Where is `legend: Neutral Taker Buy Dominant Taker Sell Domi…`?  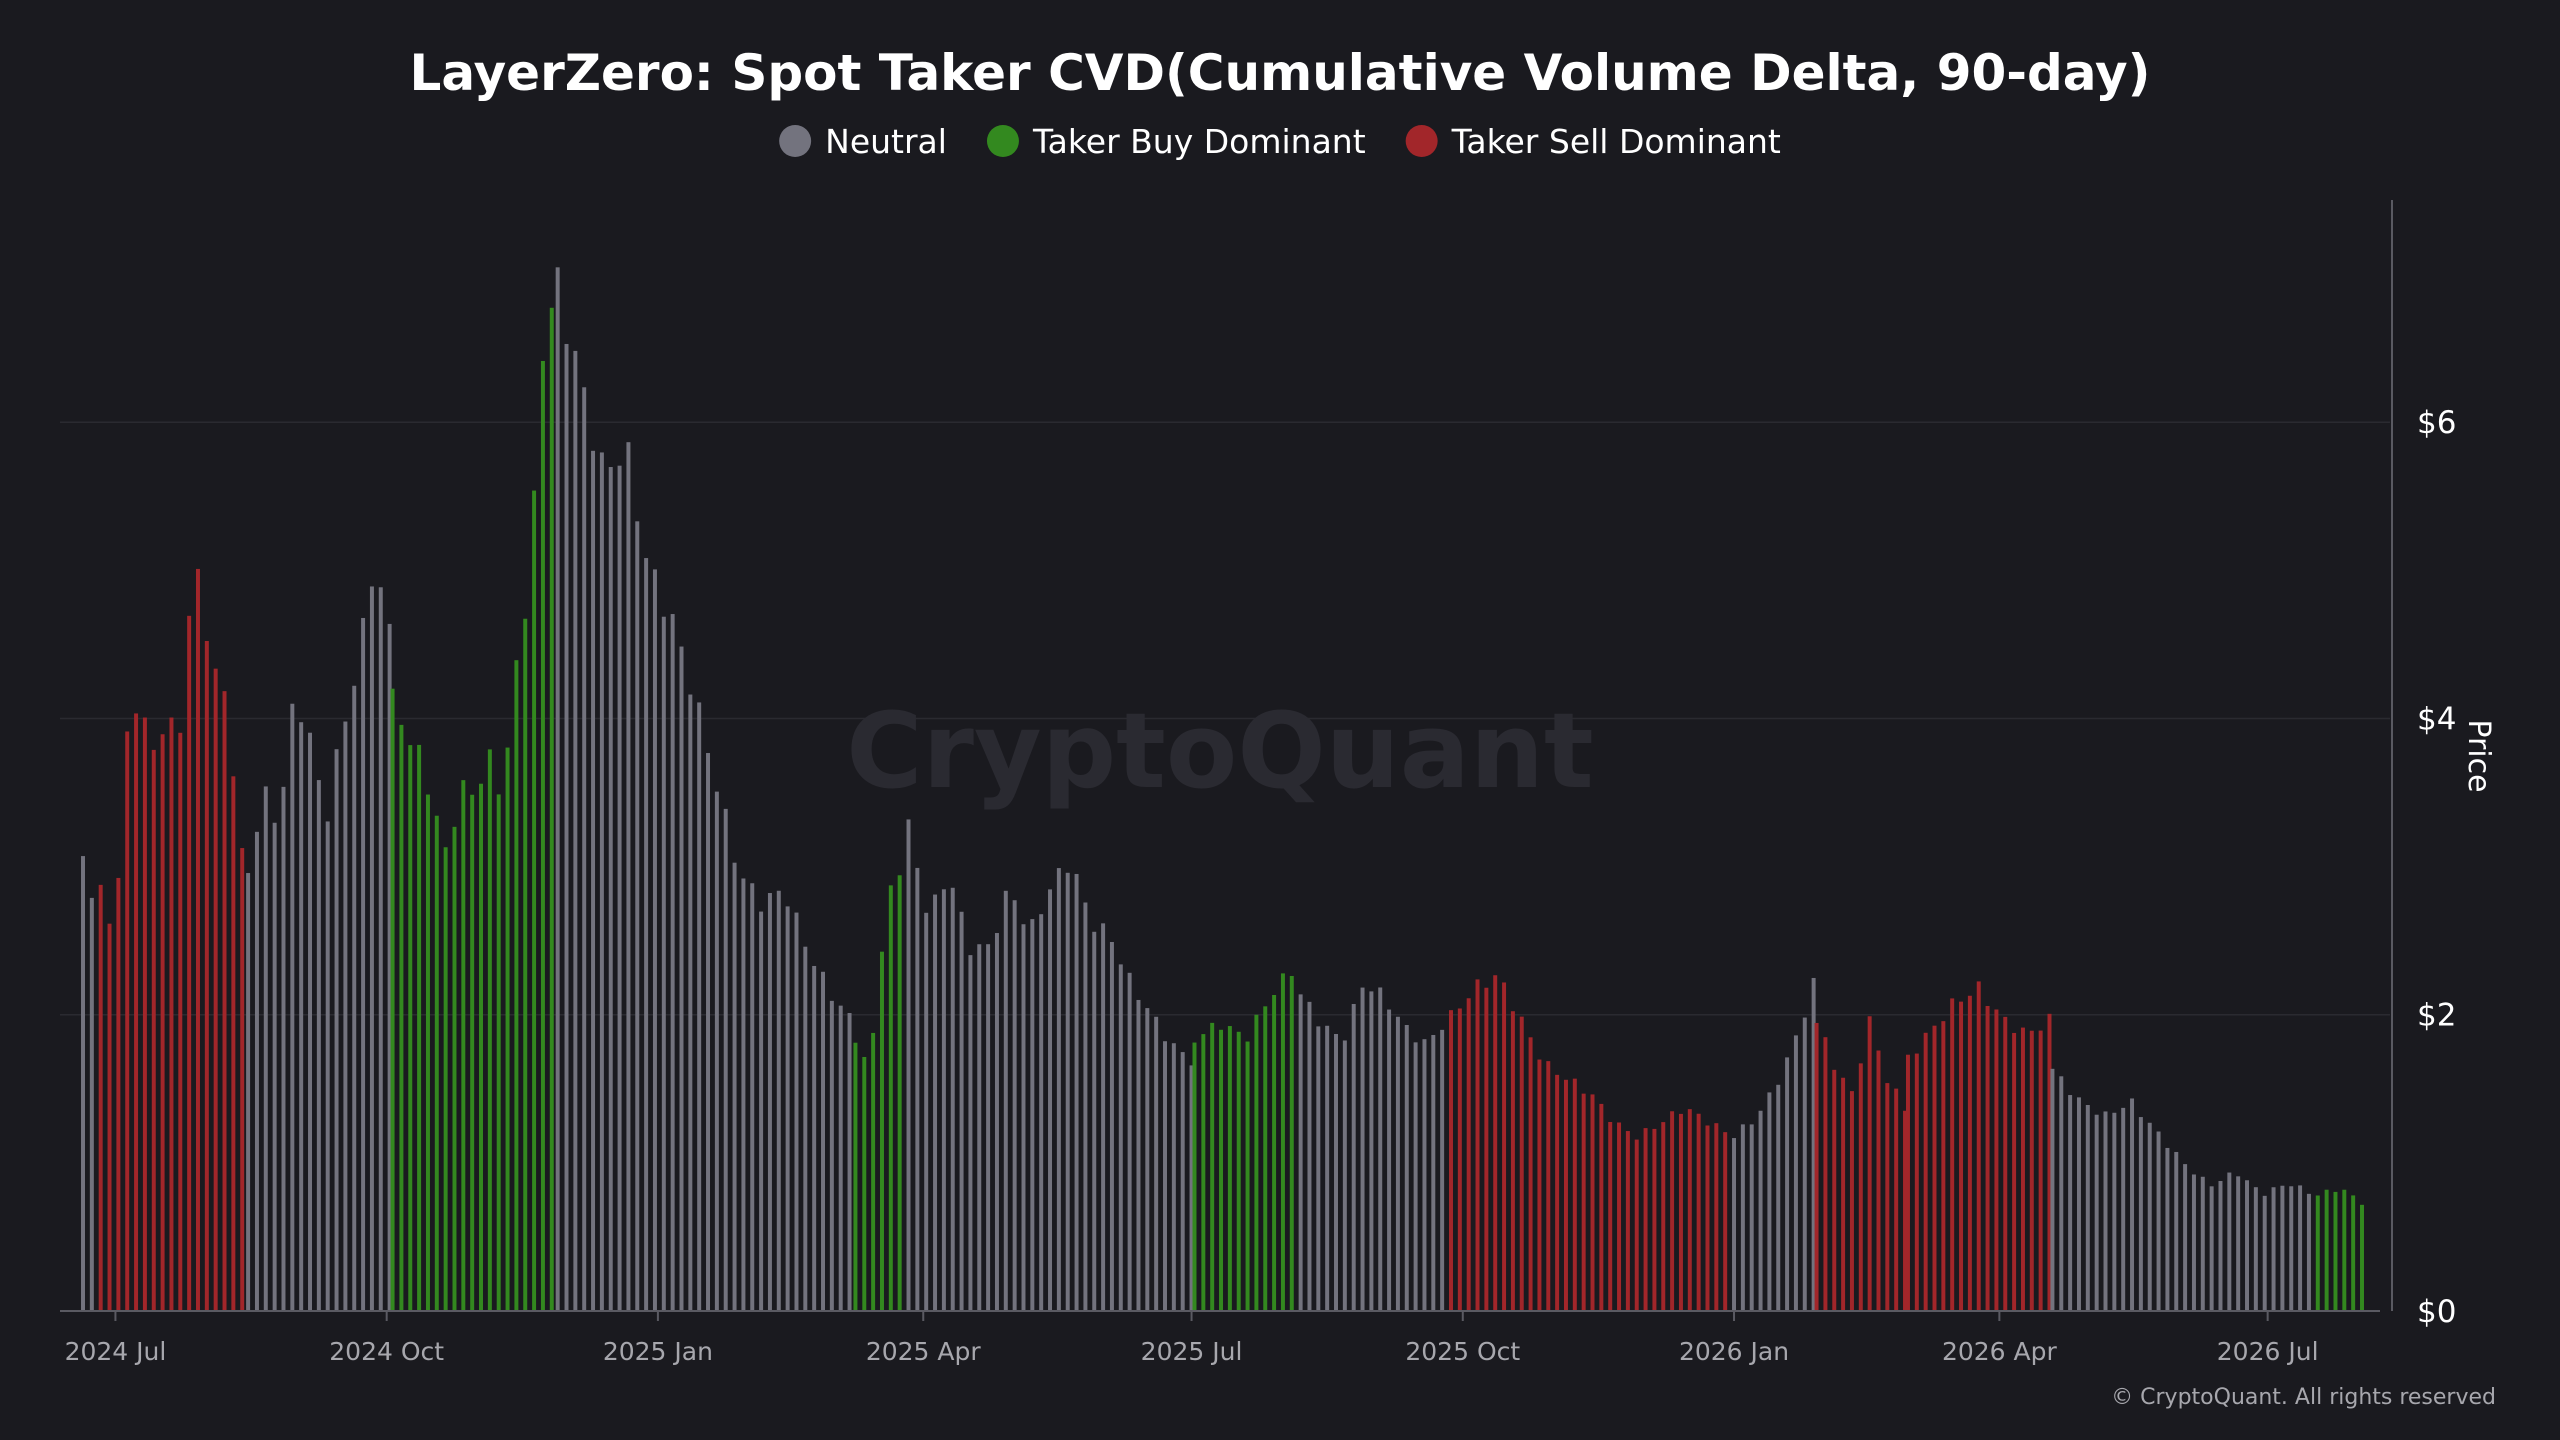 legend: Neutral Taker Buy Dominant Taker Sell Domi… is located at coordinates (1280, 141).